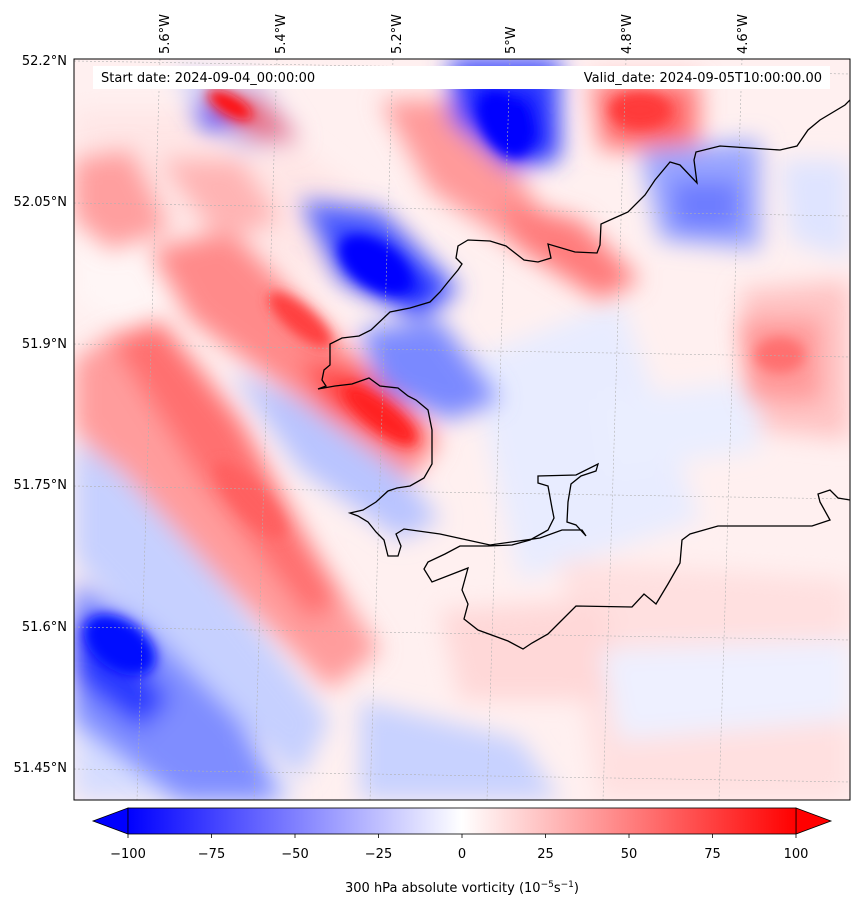  What do you see at coordinates (462, 821) in the screenshot?
I see `colorbar-gradient` at bounding box center [462, 821].